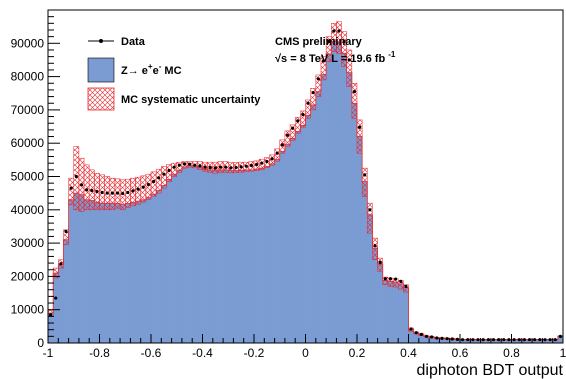 The height and width of the screenshot is (379, 566). I want to click on x-tick-label: -1, so click(48, 353).